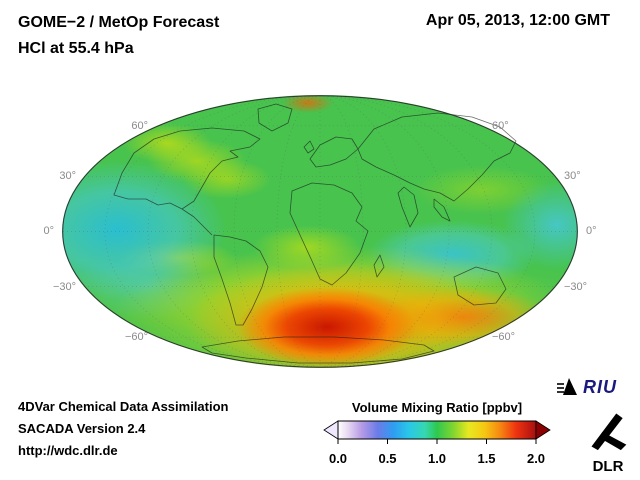 The height and width of the screenshot is (480, 640). I want to click on riu-logo-icon, so click(567, 386).